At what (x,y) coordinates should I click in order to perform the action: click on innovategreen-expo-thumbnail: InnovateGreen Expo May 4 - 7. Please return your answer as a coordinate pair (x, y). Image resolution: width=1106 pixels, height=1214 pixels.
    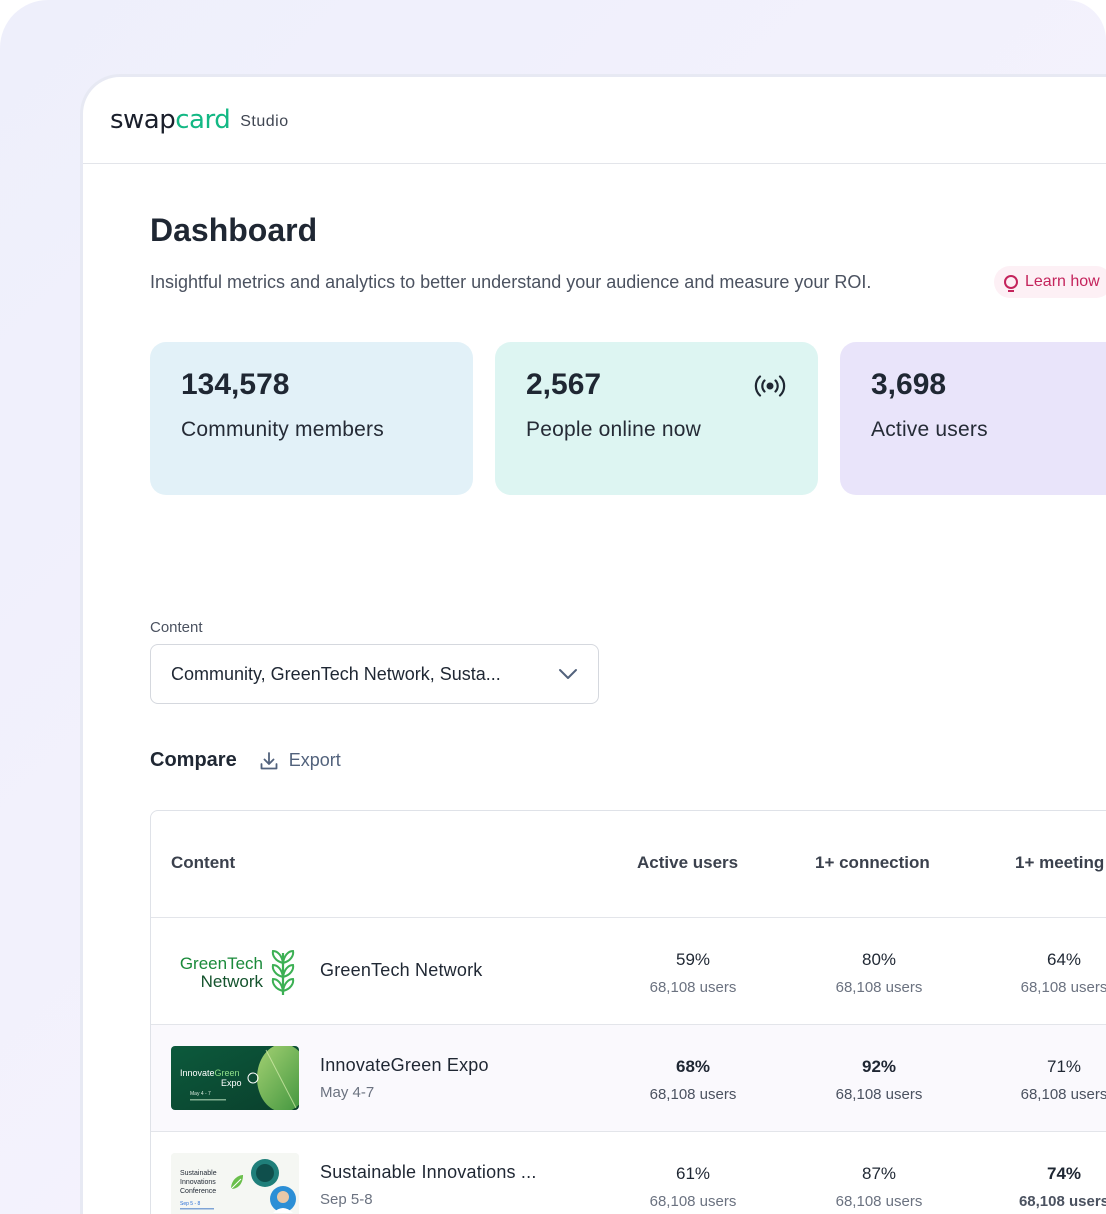
    Looking at the image, I should click on (235, 1078).